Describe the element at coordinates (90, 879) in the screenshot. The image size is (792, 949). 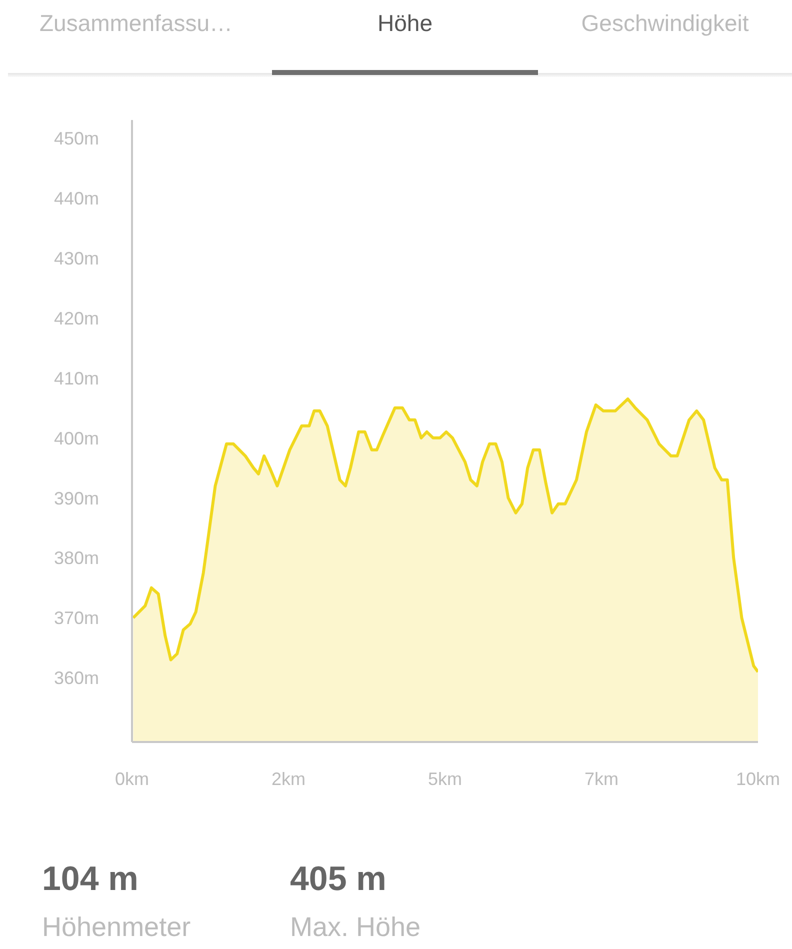
I see `text: 104 m` at that location.